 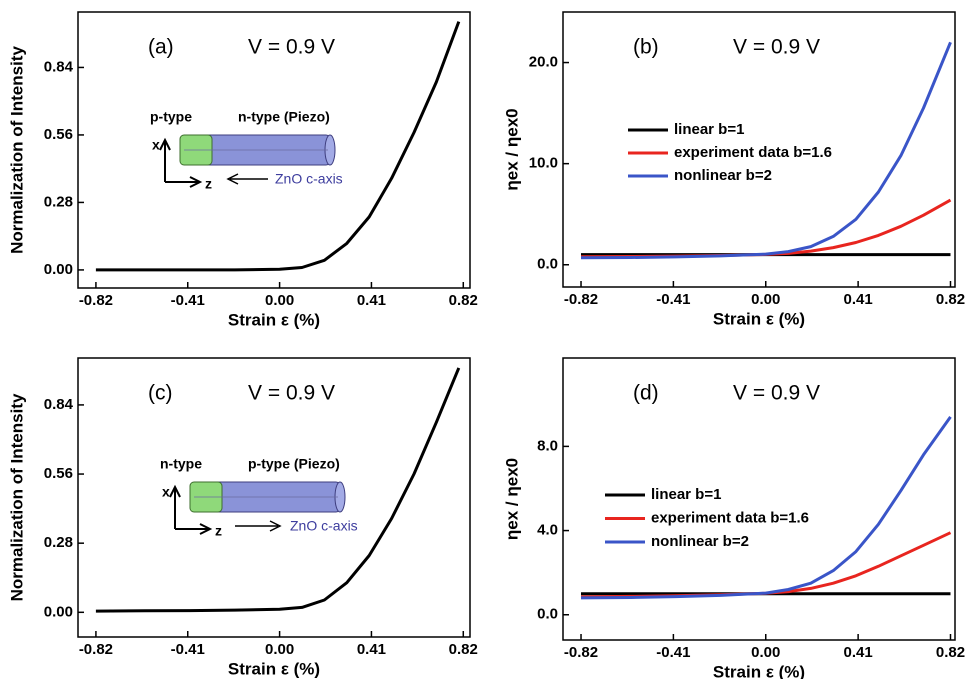 What do you see at coordinates (259, 497) in the screenshot?
I see `inset: n-type p-type (Piezo) x z ZnO c-axis` at bounding box center [259, 497].